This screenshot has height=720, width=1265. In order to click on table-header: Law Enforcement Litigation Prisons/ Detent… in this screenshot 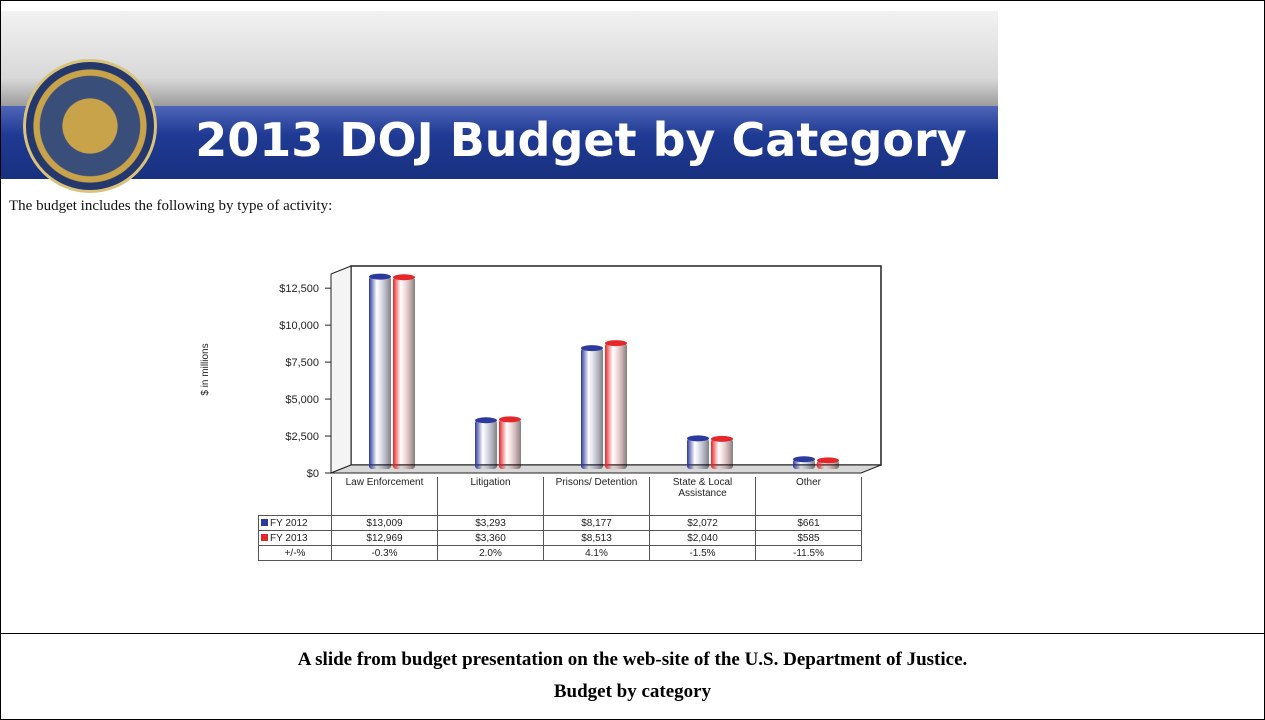, I will do `click(560, 496)`.